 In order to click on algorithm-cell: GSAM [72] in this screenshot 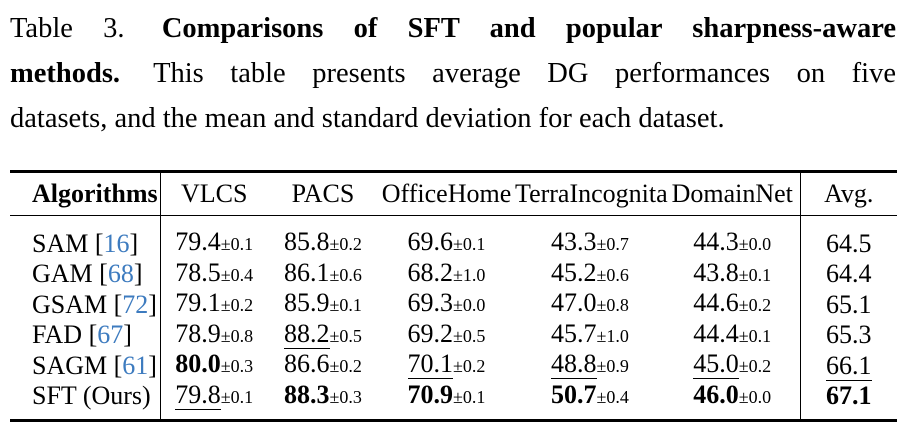, I will do `click(85, 304)`.